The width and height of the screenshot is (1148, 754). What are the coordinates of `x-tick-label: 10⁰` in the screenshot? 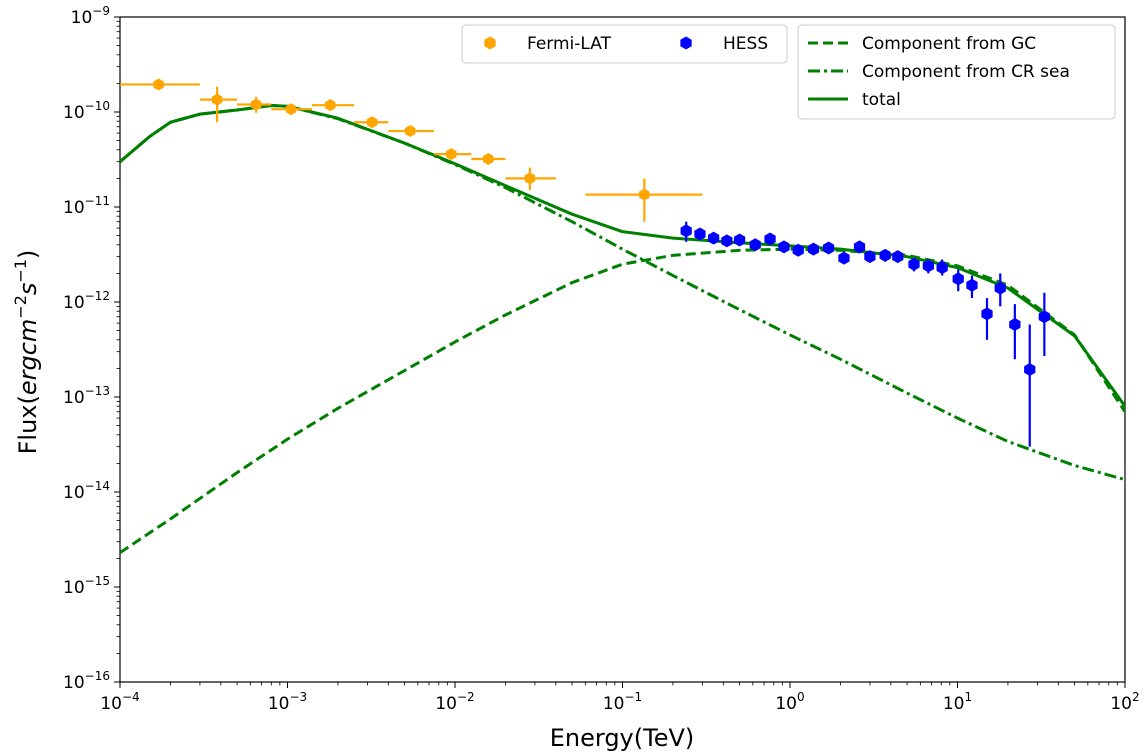 It's located at (789, 702).